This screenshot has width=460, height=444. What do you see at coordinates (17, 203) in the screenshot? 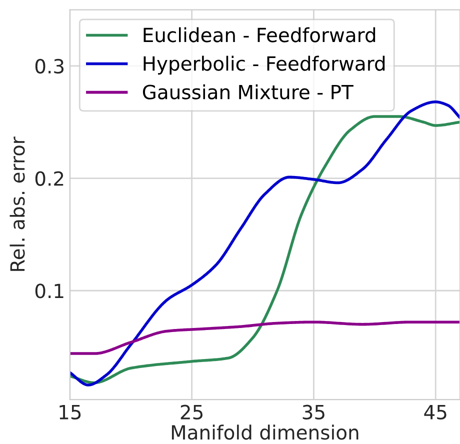
I see `y-axis-title: Rel. abs. error` at bounding box center [17, 203].